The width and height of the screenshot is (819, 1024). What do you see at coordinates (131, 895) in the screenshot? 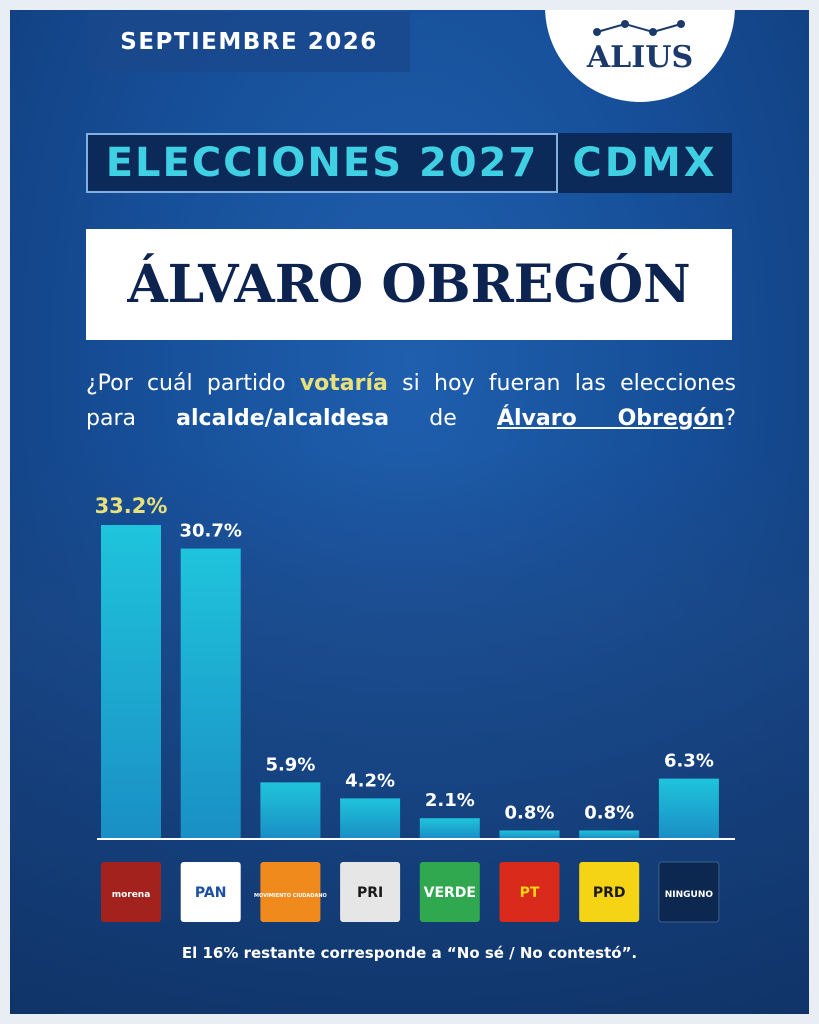
I see `x-tick-label: morena` at bounding box center [131, 895].